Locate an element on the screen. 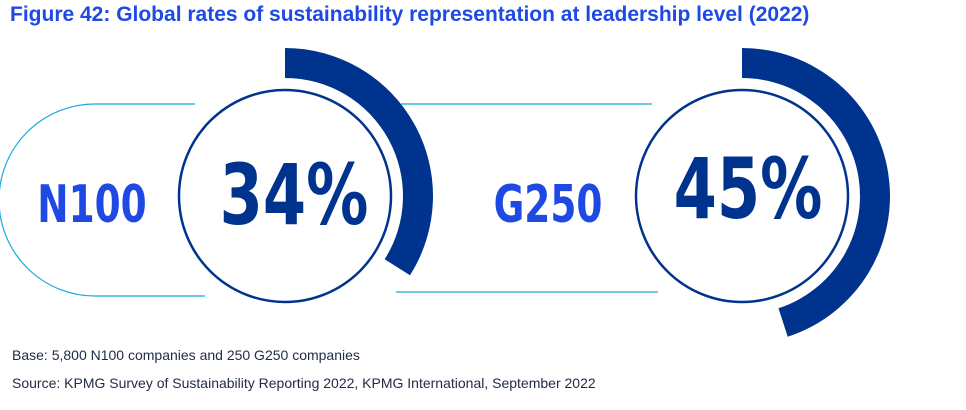 The image size is (966, 410). n100-outline is located at coordinates (102, 200).